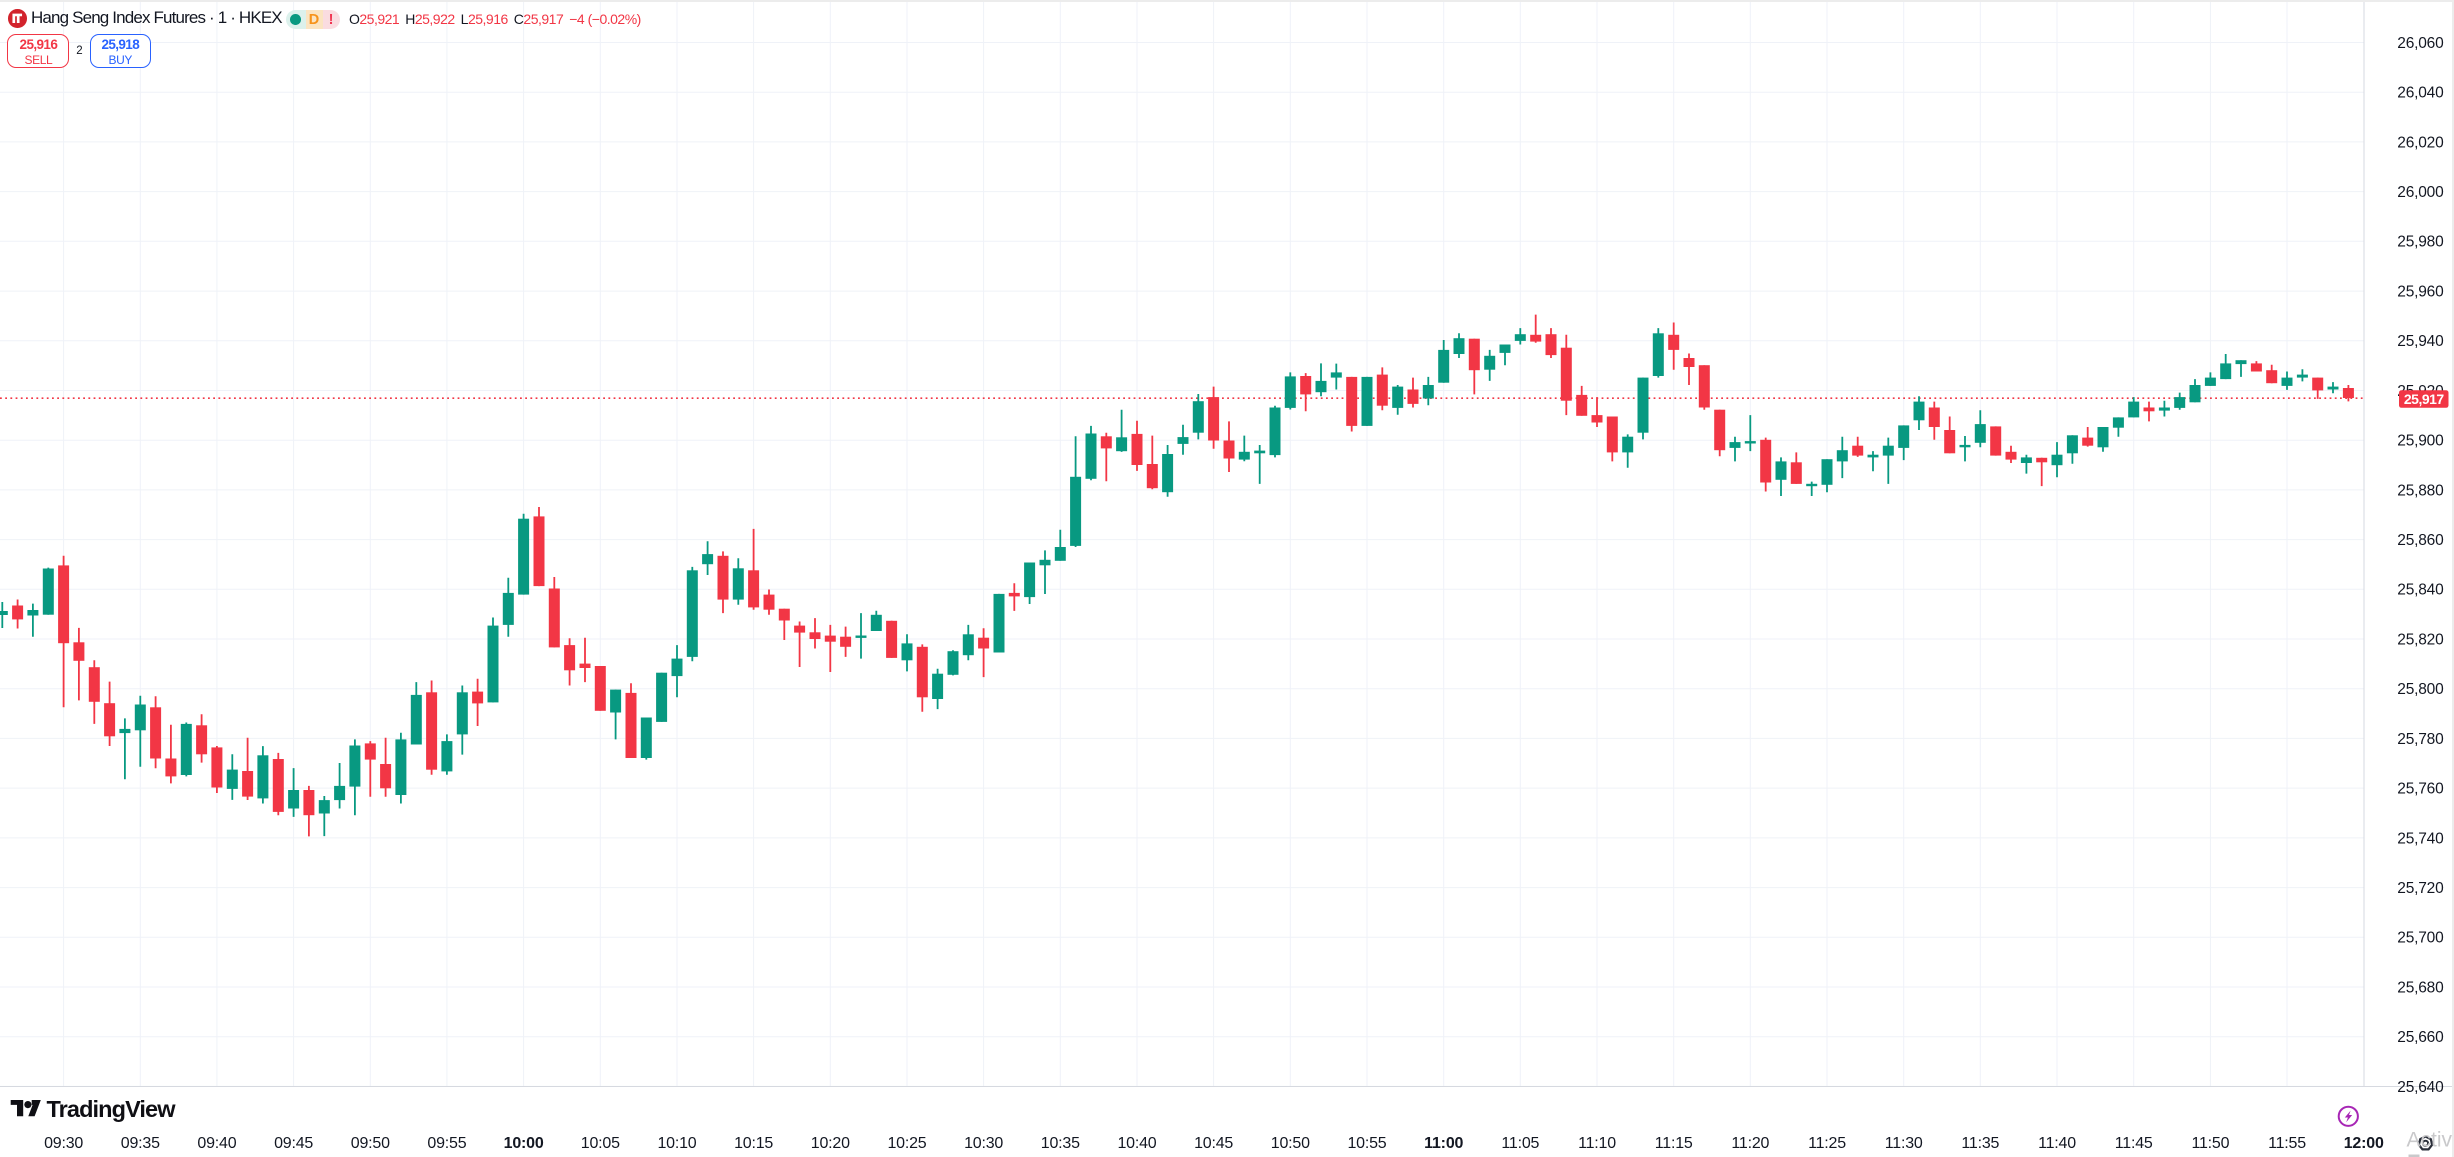  What do you see at coordinates (2420, 1037) in the screenshot?
I see `svg-text: 25,660` at bounding box center [2420, 1037].